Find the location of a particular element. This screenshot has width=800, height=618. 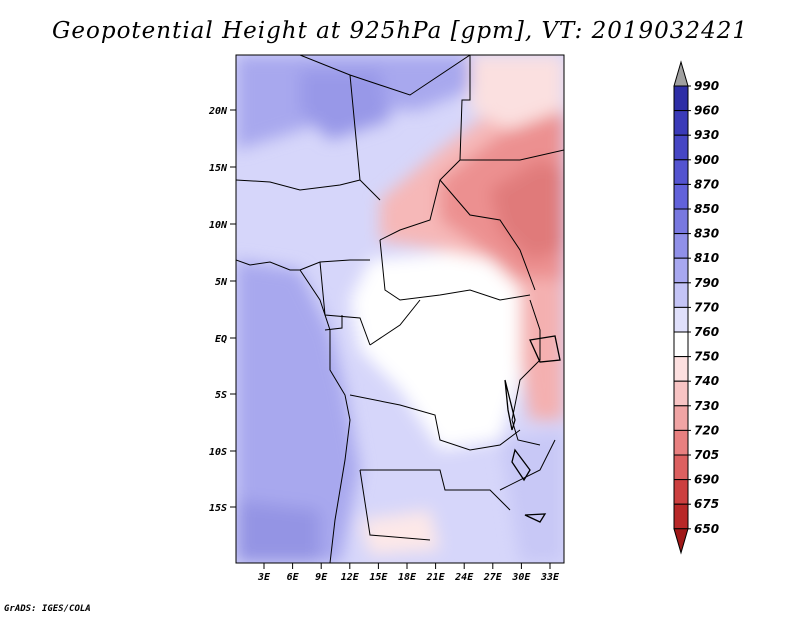

colorbar-top-arrow is located at coordinates (681, 73).